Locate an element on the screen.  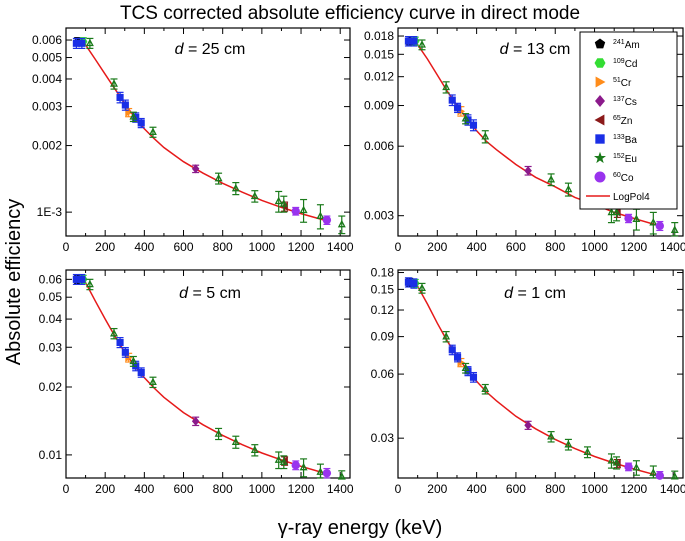
y-tick-label: 0.009 is located at coordinates (379, 106).